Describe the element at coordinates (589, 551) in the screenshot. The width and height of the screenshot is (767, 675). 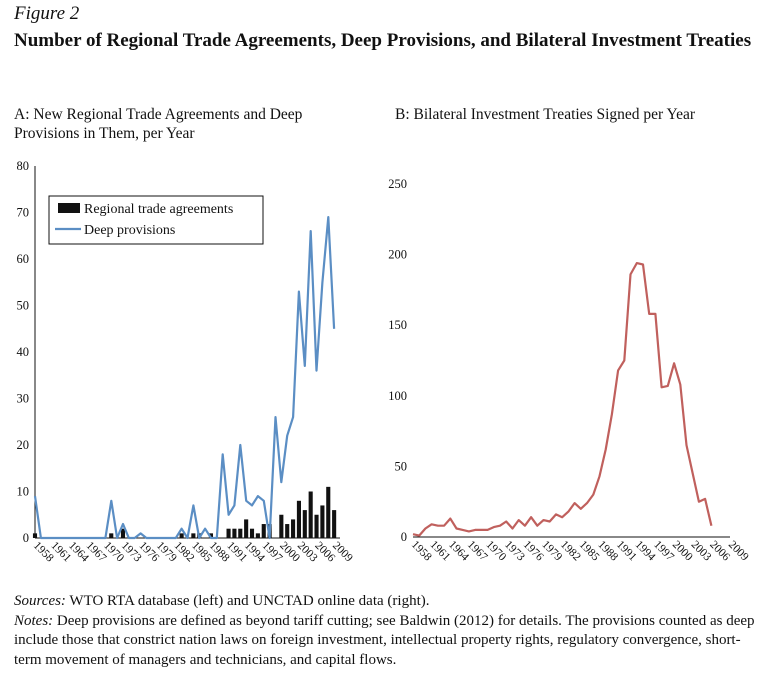
I see `panel-b-x-tick-label: 1985` at that location.